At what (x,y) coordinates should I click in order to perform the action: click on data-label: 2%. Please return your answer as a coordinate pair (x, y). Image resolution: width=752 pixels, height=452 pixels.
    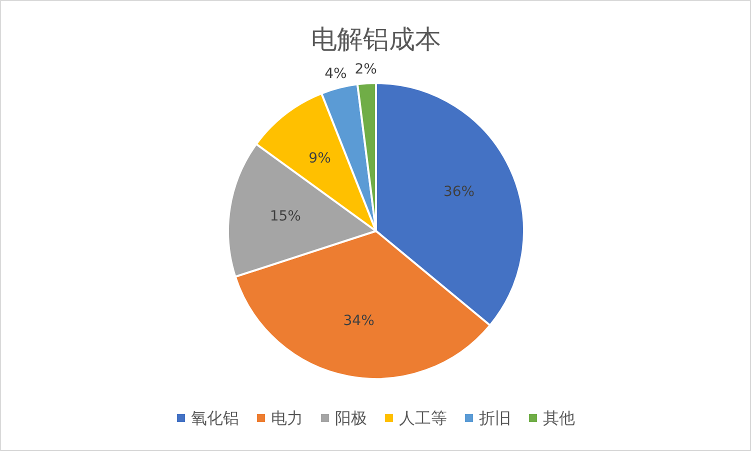
    Looking at the image, I should click on (365, 69).